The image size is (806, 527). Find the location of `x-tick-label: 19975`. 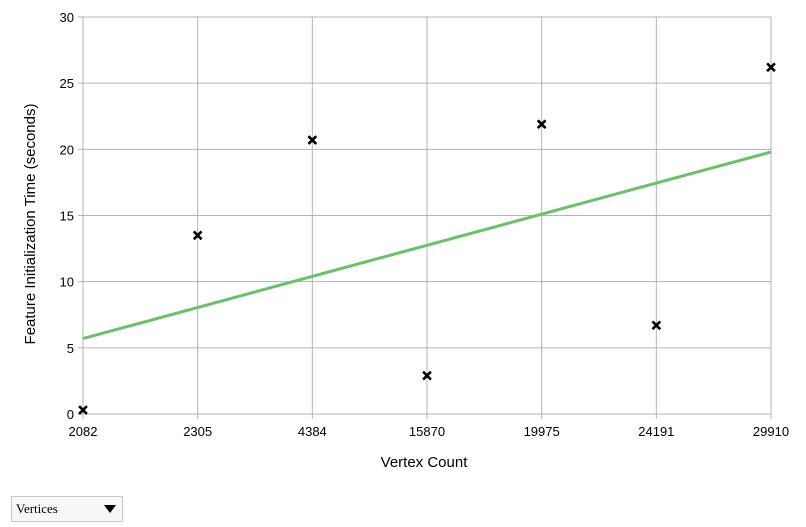

x-tick-label: 19975 is located at coordinates (542, 431).